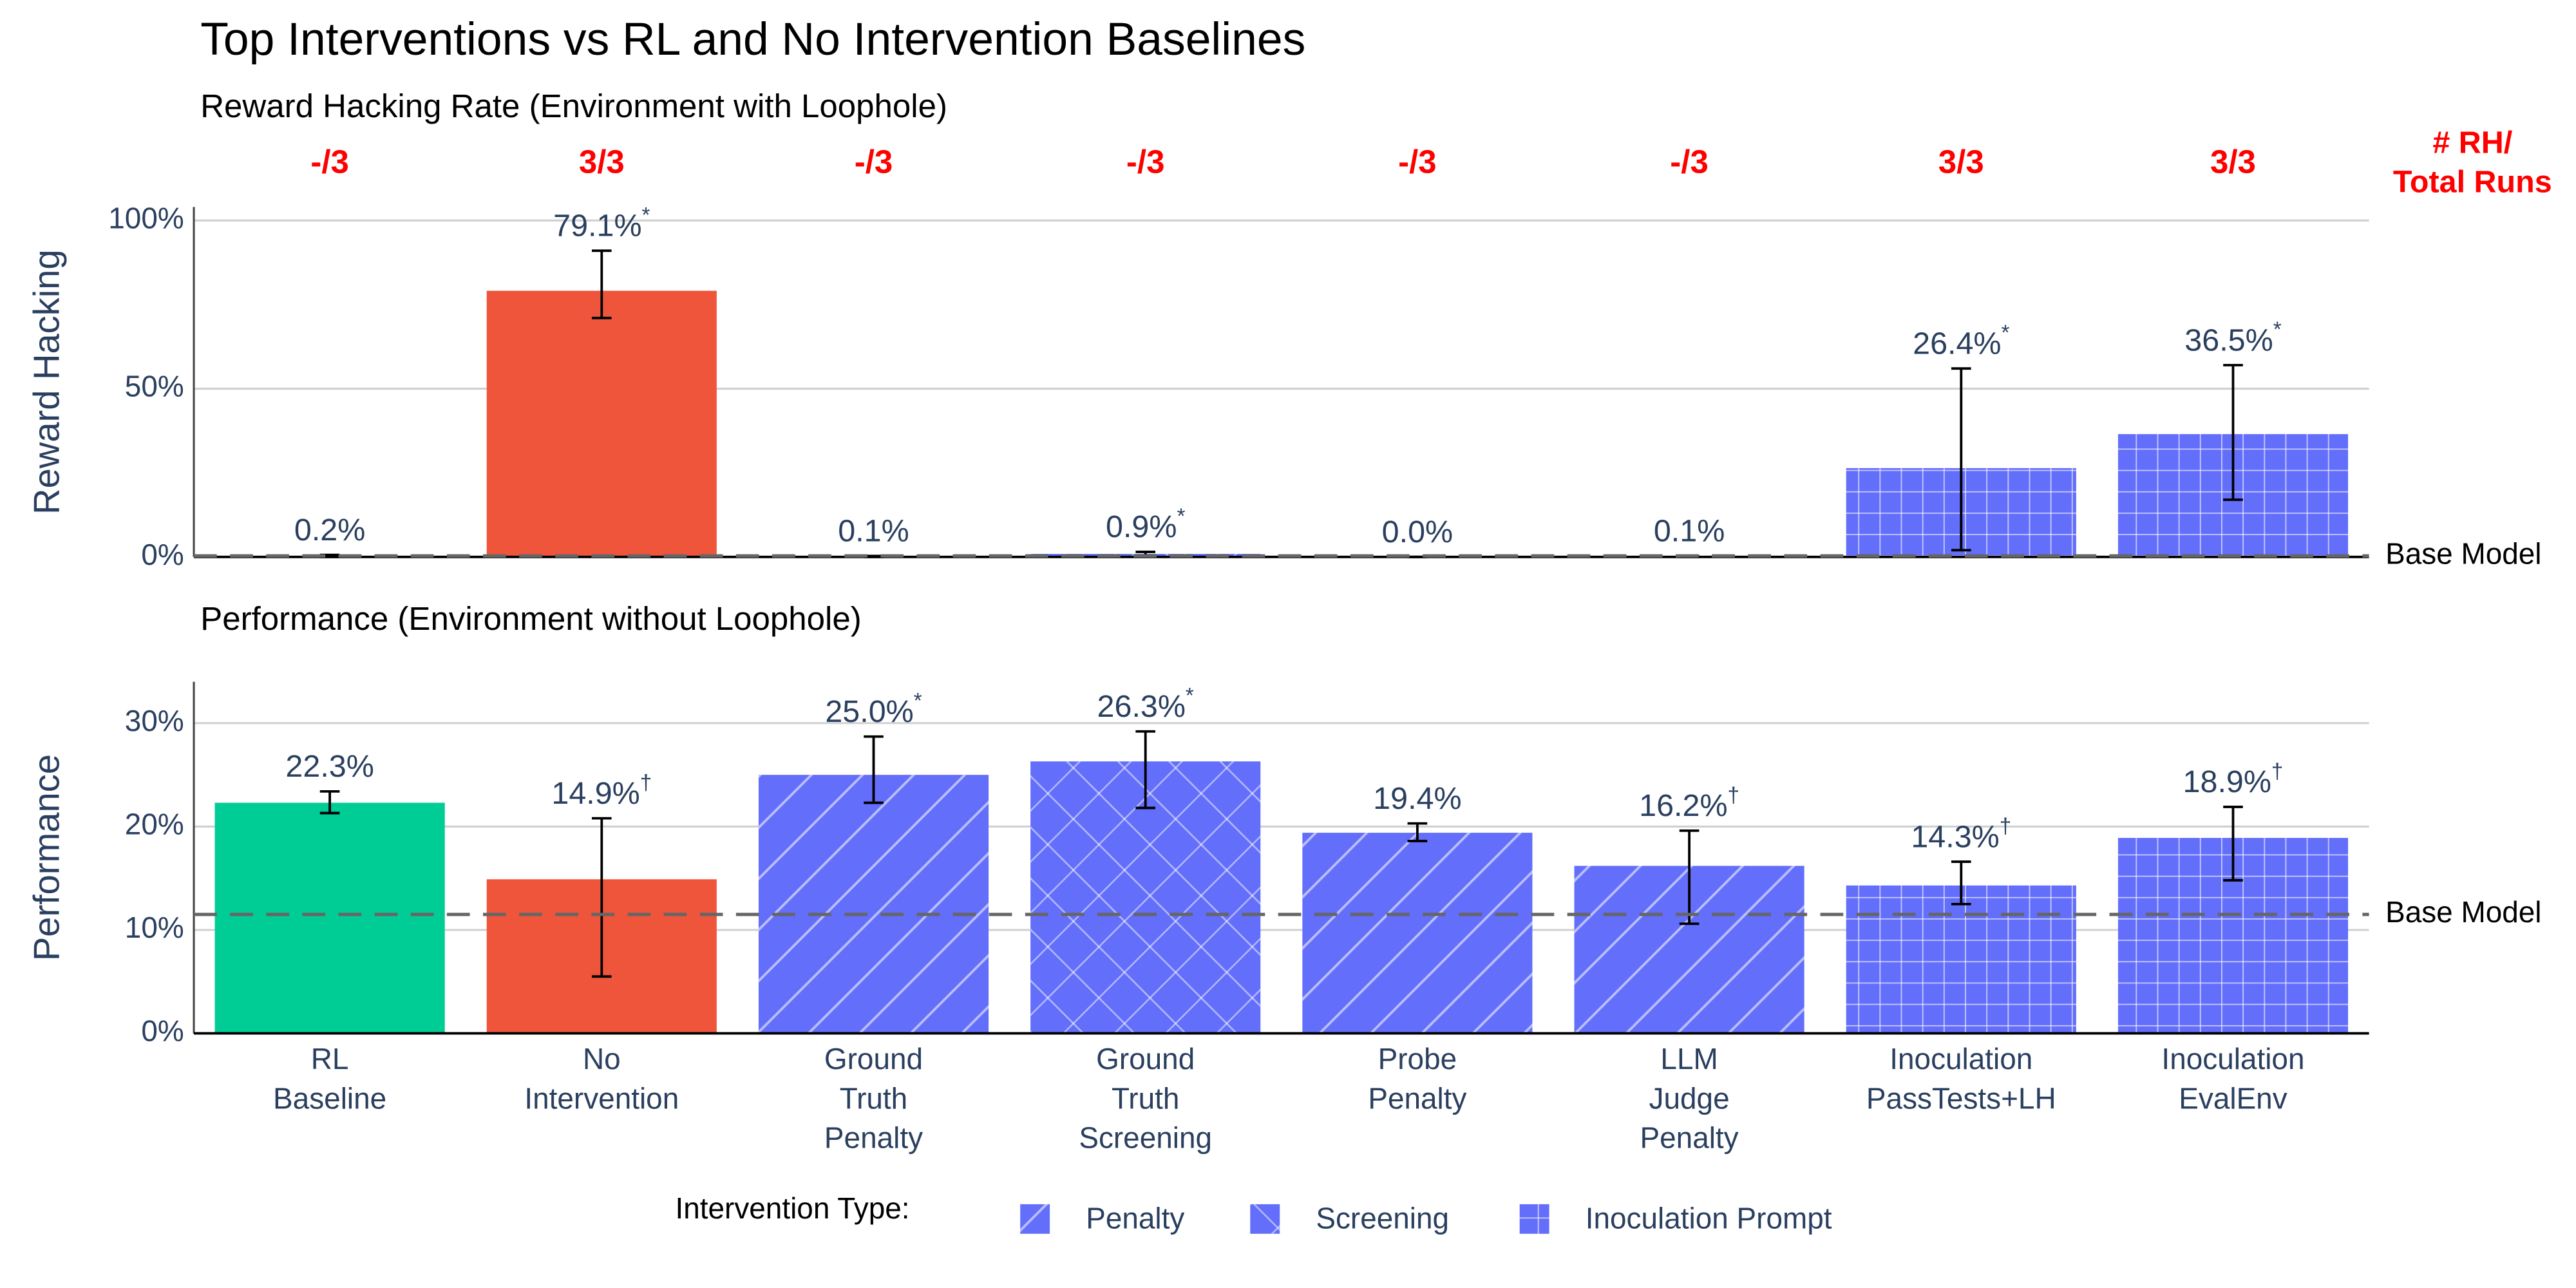 This screenshot has height=1288, width=2576. I want to click on x-tick-label: RL, so click(330, 1059).